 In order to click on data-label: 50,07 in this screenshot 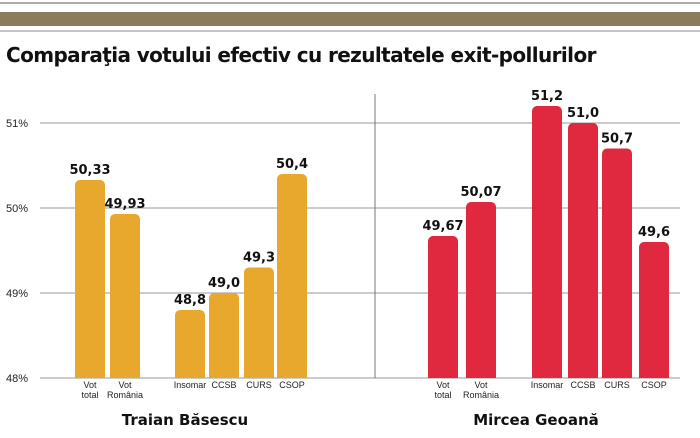, I will do `click(480, 192)`.